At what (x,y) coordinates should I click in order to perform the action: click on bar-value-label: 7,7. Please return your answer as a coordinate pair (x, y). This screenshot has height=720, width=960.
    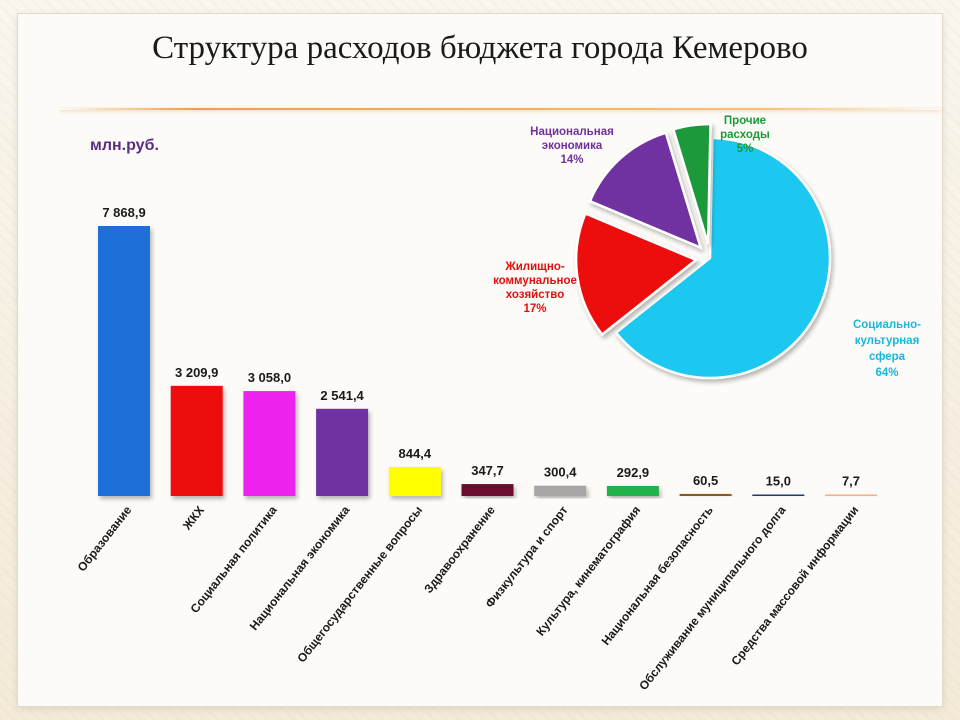
    Looking at the image, I should click on (851, 481).